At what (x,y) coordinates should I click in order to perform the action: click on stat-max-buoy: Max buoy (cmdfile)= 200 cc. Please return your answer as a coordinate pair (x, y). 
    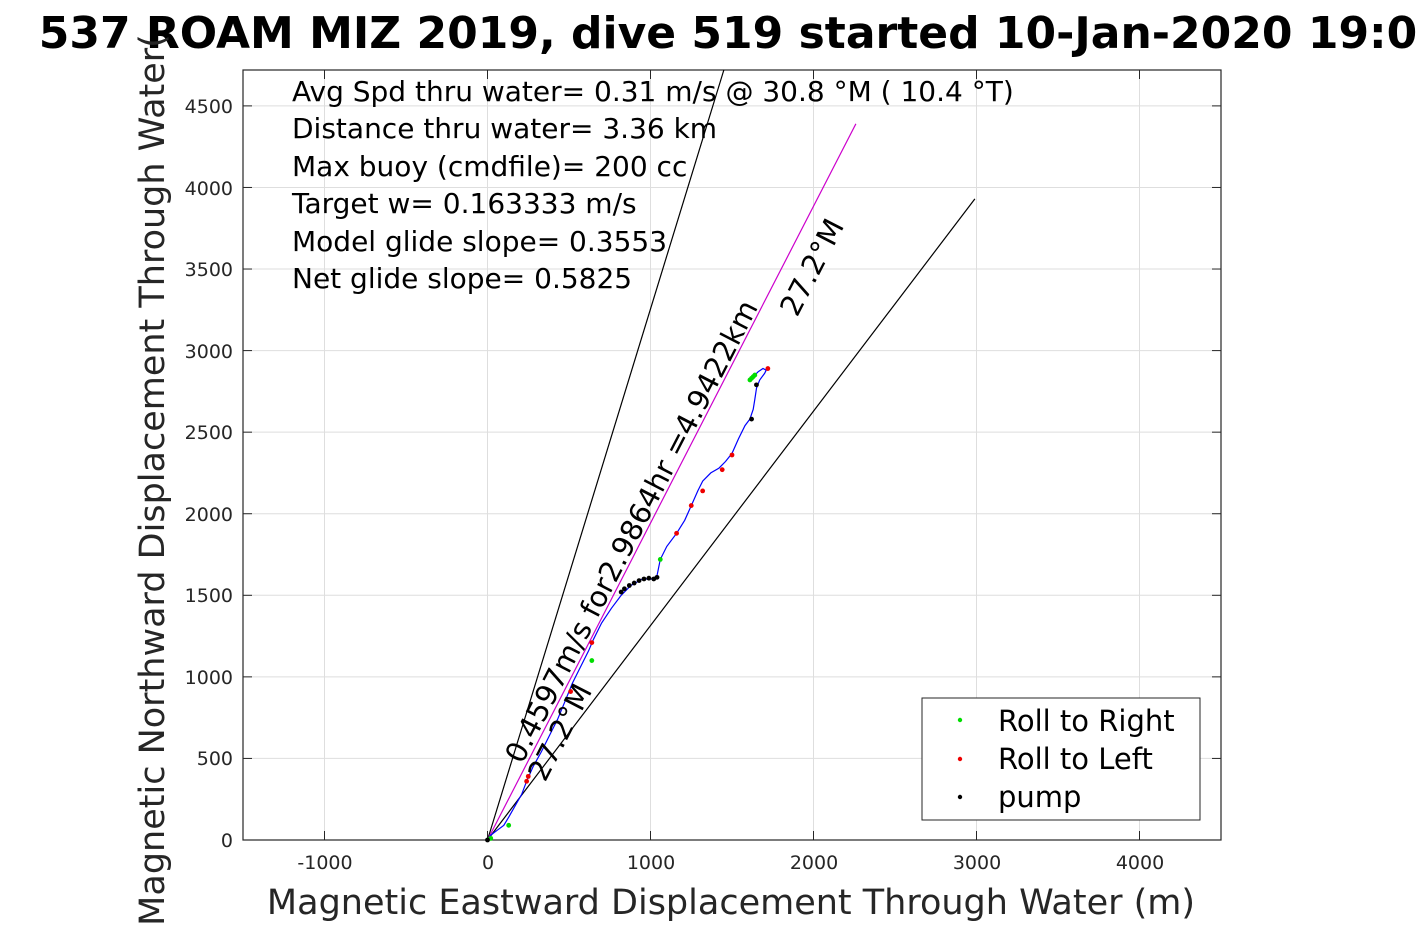
    Looking at the image, I should click on (489, 166).